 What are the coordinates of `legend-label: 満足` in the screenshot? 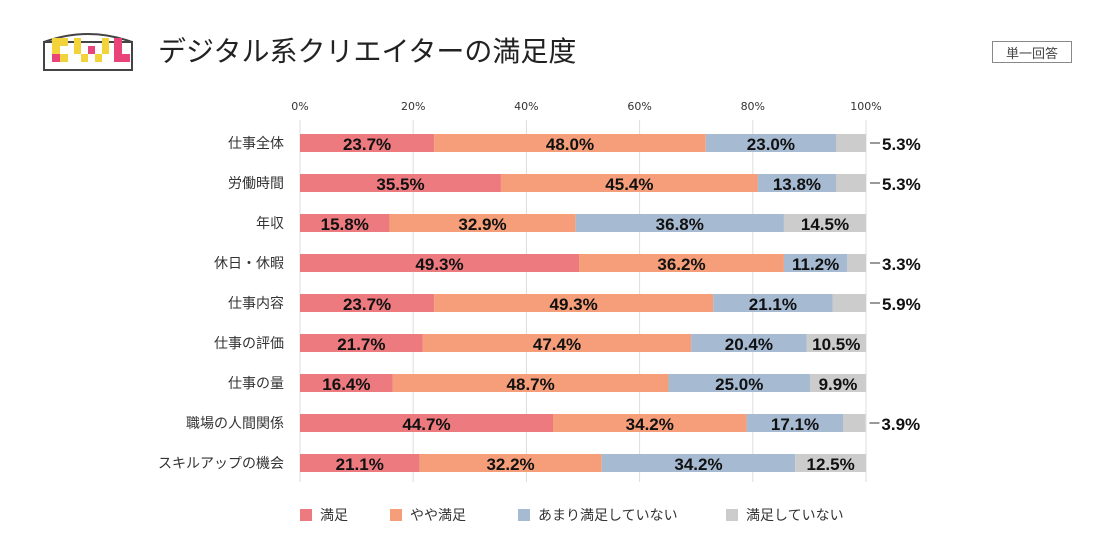 It's located at (334, 516).